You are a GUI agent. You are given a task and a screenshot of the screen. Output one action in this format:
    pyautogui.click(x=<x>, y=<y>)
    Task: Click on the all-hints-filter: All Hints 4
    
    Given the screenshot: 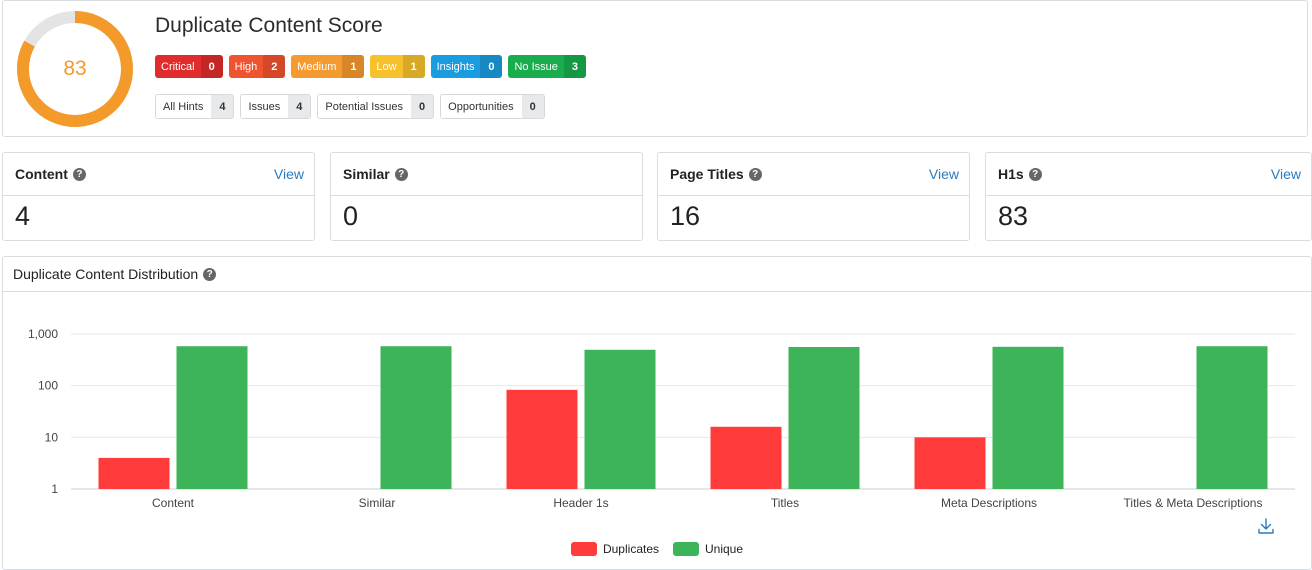 What is the action you would take?
    pyautogui.click(x=195, y=106)
    